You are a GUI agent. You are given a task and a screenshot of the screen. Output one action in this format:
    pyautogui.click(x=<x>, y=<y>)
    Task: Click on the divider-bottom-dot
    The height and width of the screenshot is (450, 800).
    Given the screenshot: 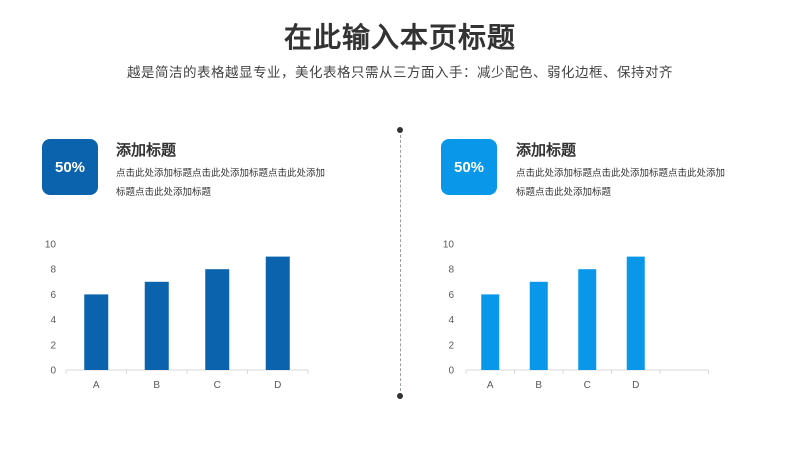 What is the action you would take?
    pyautogui.click(x=400, y=396)
    